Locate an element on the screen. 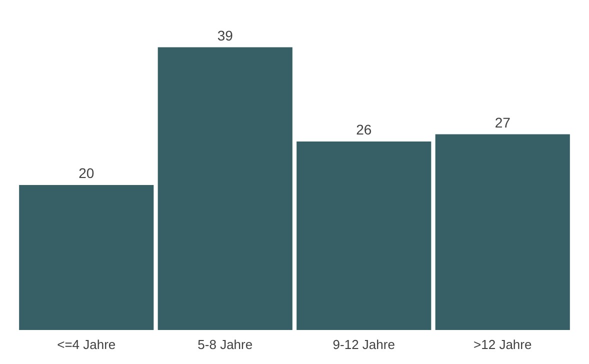 The image size is (589, 364). x-tick-label: <=4 Jahre is located at coordinates (86, 344).